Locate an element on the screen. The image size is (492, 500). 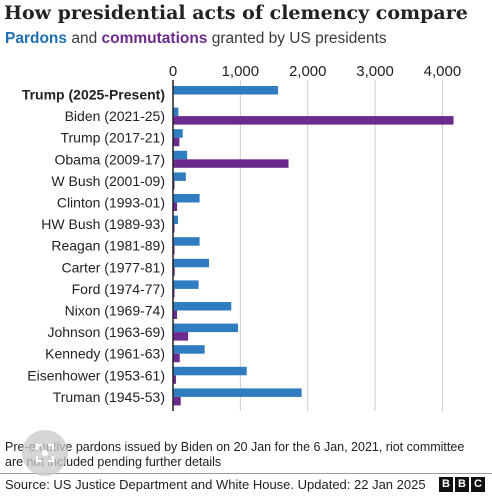
lens-search-icon is located at coordinates (45, 453).